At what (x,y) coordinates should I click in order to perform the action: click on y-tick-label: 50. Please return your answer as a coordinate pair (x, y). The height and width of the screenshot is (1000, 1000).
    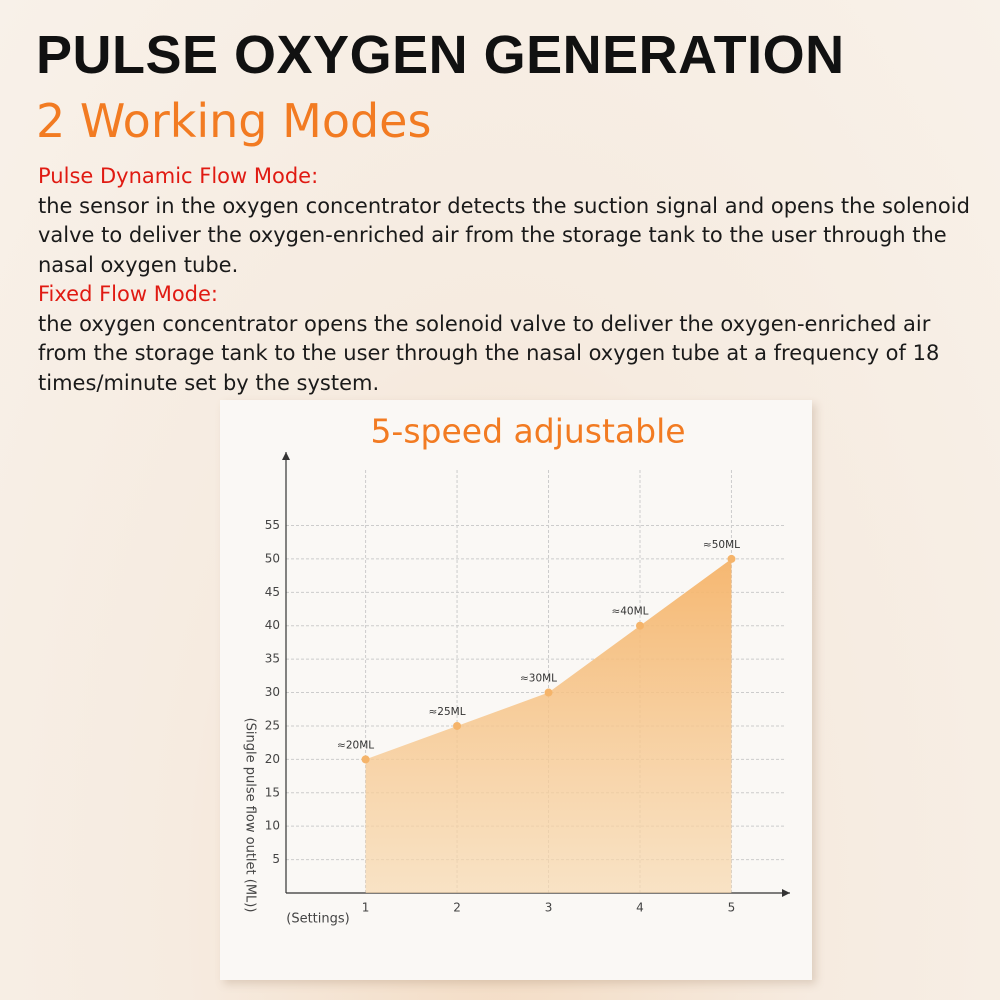
    Looking at the image, I should click on (272, 558).